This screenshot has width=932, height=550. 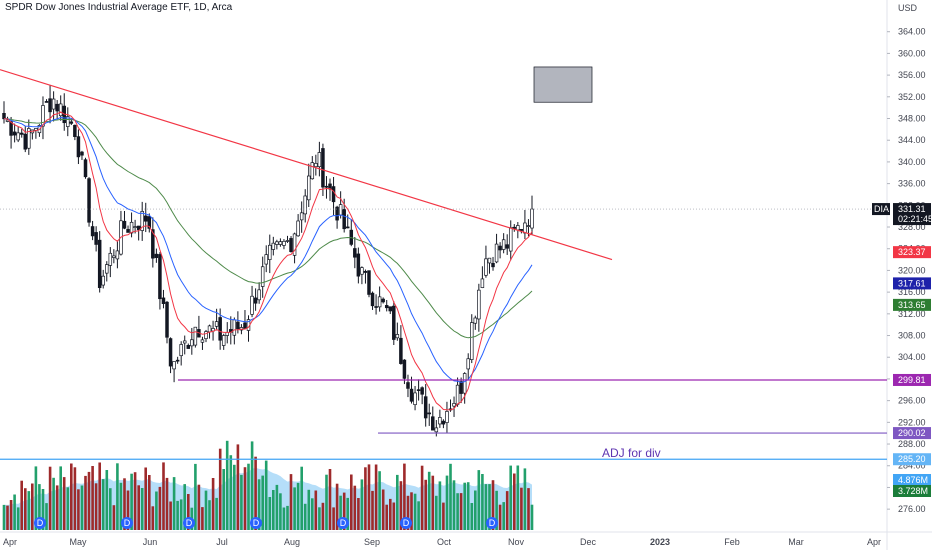 I want to click on x-tick-label: May, so click(x=78, y=542).